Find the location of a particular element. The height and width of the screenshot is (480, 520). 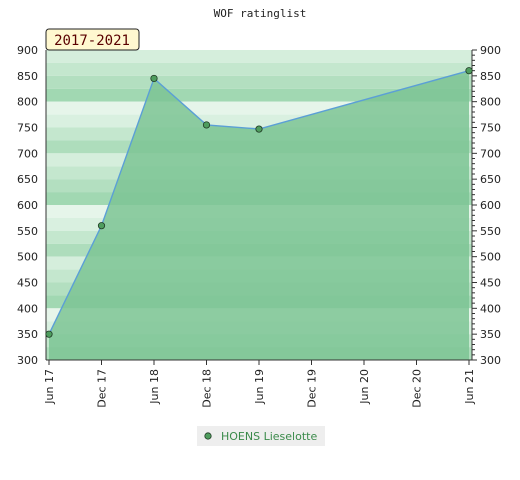

legend: HOENS Lieselotte is located at coordinates (261, 436).